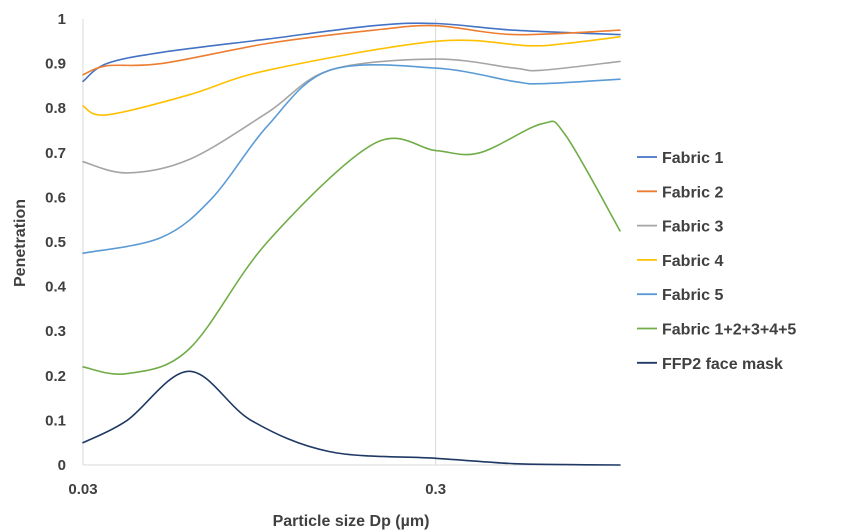 The image size is (844, 531). What do you see at coordinates (55, 420) in the screenshot?
I see `y-tick-label: 0.1` at bounding box center [55, 420].